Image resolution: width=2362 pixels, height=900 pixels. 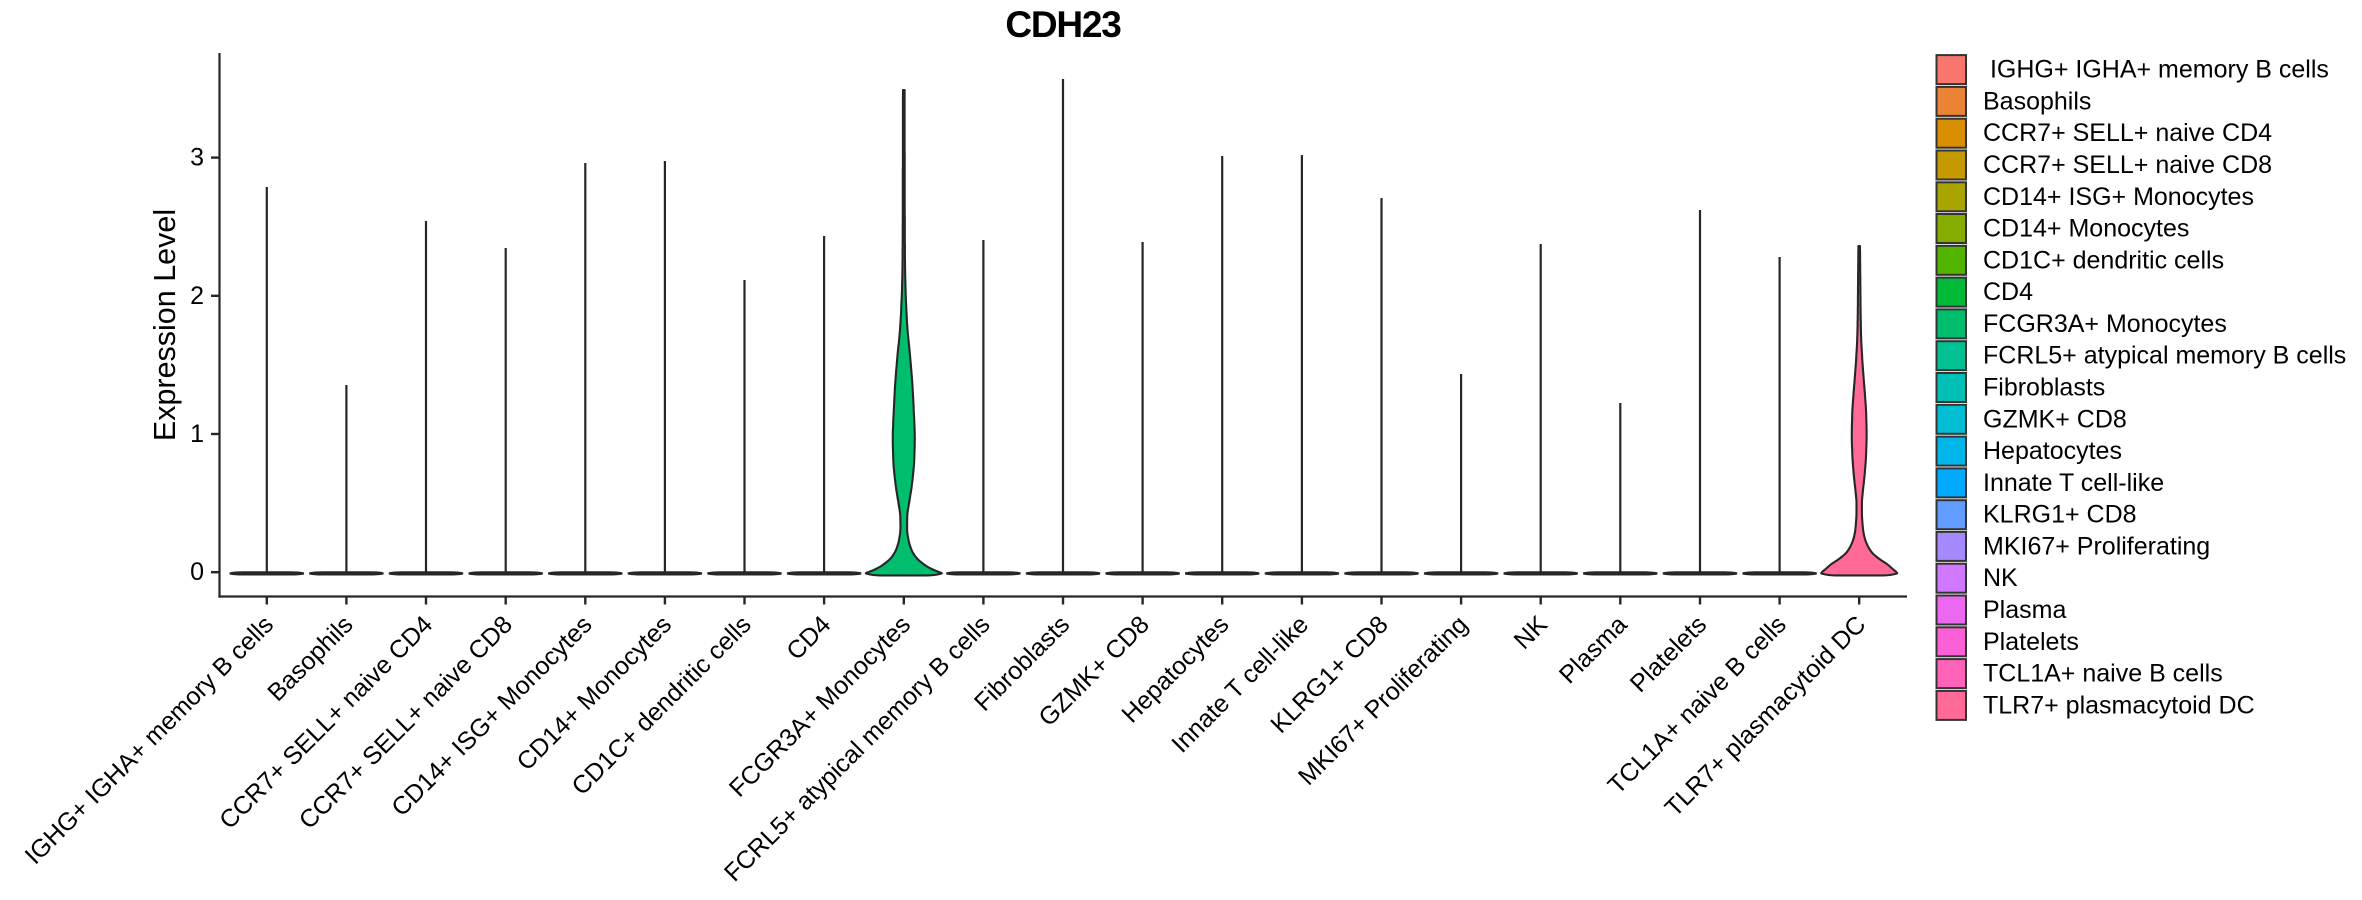 I want to click on svg-text: 3, so click(x=197, y=158).